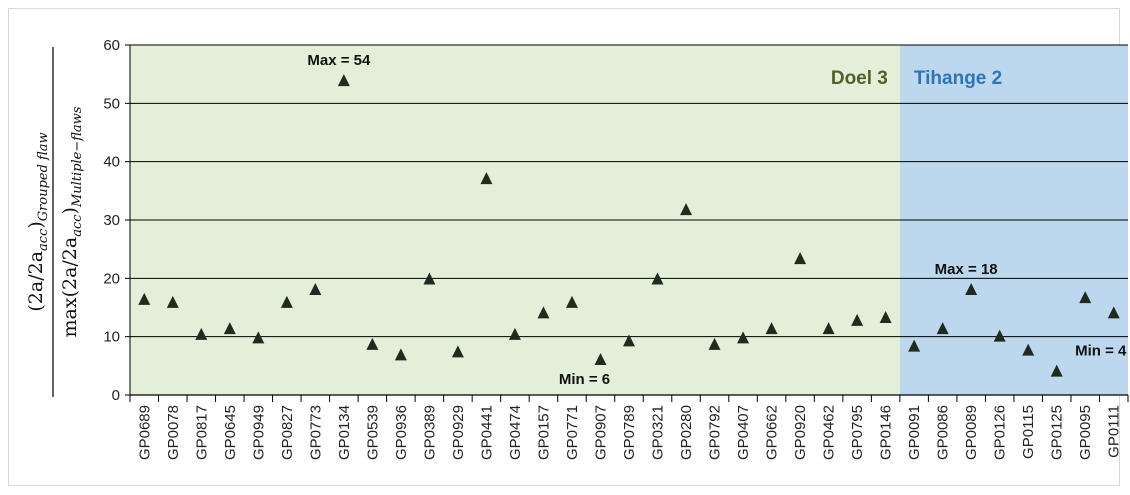  Describe the element at coordinates (315, 432) in the screenshot. I see `x-tick-label: GP0773` at that location.